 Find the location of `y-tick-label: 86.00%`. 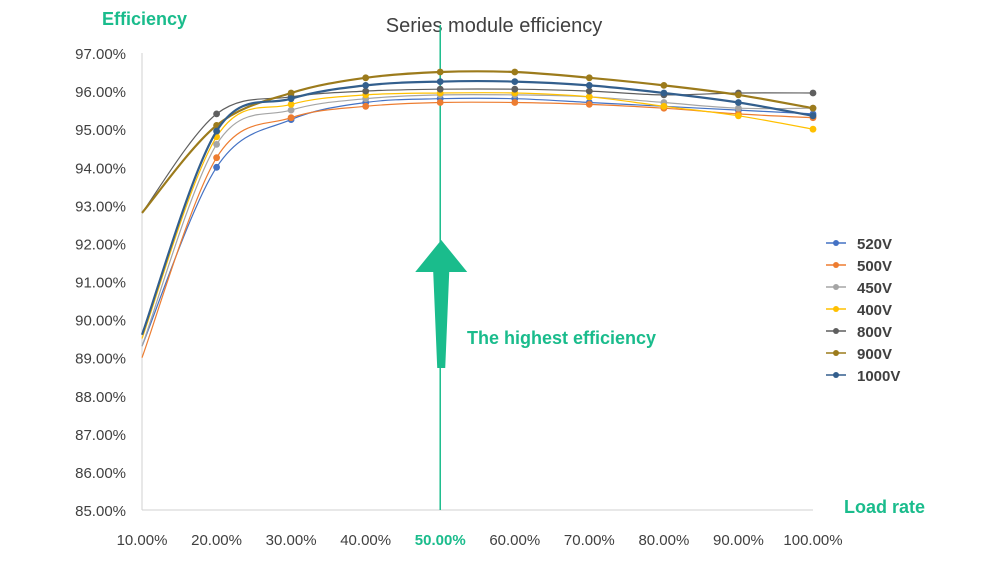

y-tick-label: 86.00% is located at coordinates (100, 473).